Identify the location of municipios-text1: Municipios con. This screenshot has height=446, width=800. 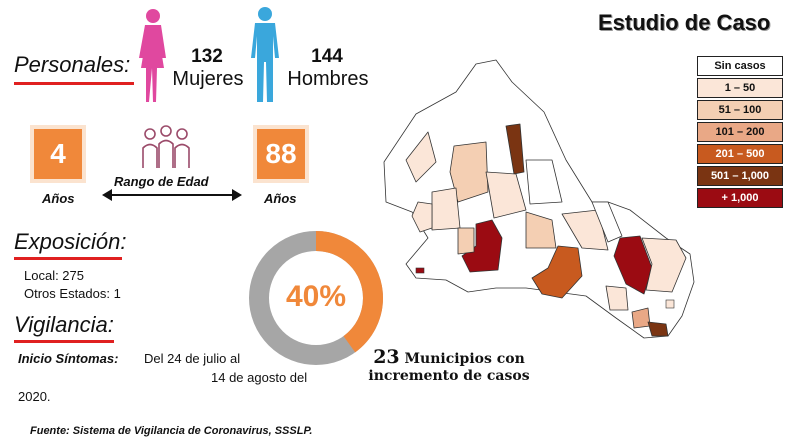
(464, 359).